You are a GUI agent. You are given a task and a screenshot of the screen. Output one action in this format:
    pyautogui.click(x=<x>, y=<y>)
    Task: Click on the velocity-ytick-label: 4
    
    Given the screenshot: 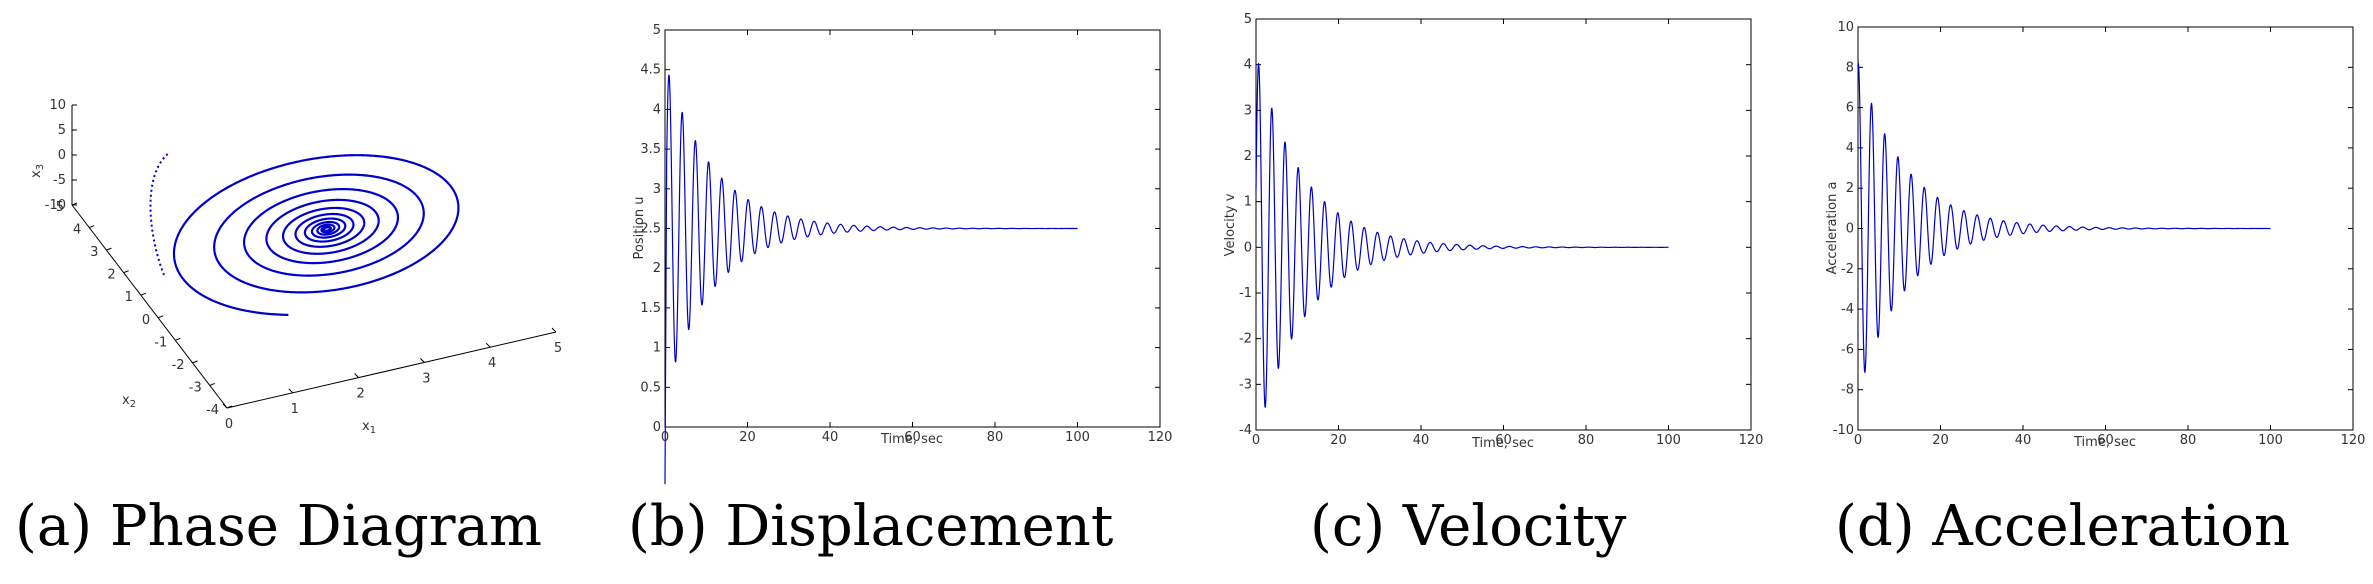 What is the action you would take?
    pyautogui.click(x=1248, y=65)
    